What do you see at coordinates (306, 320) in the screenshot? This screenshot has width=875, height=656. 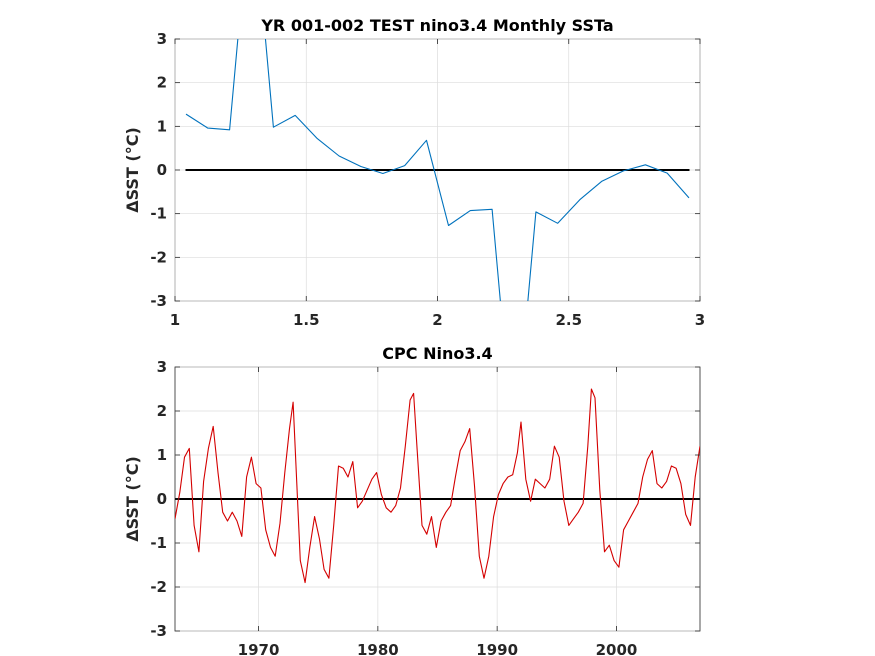 I see `top-x-tick-label: 1.5` at bounding box center [306, 320].